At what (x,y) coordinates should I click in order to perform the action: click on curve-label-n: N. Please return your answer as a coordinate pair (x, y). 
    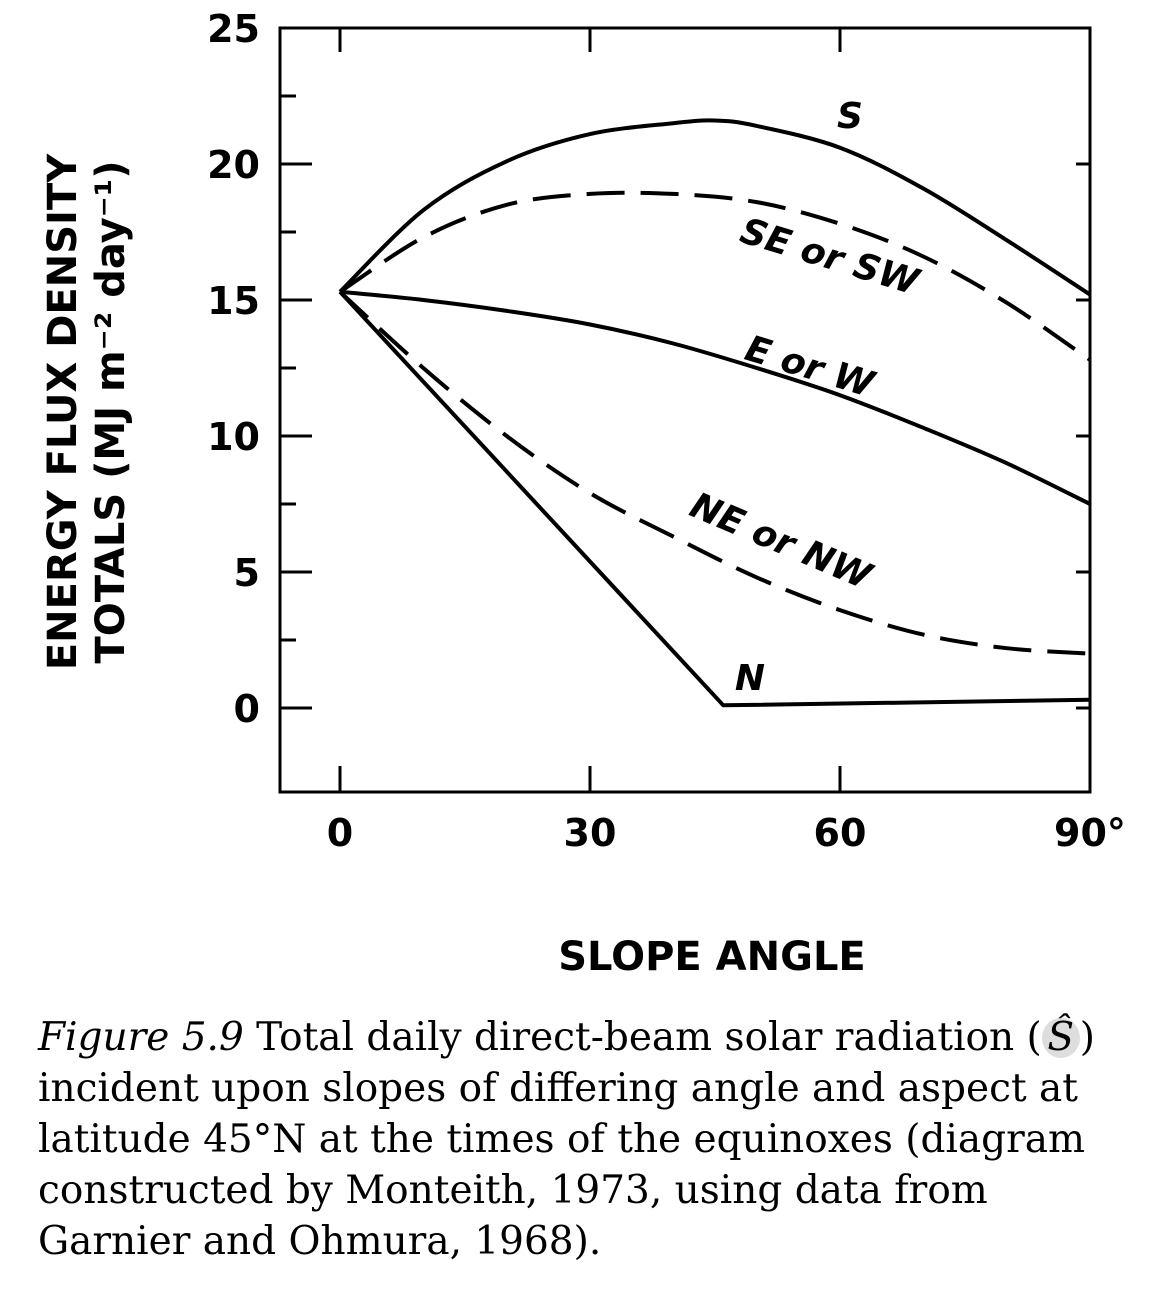
    Looking at the image, I should click on (750, 678).